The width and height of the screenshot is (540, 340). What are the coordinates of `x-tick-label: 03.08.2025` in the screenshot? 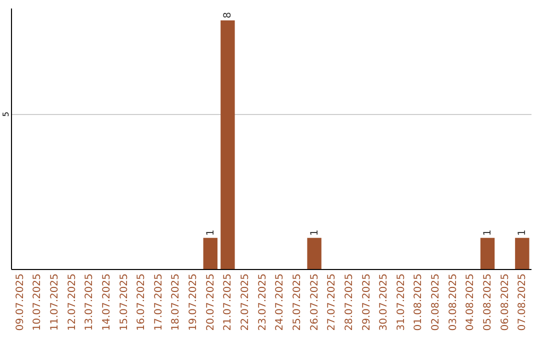 It's located at (453, 302).